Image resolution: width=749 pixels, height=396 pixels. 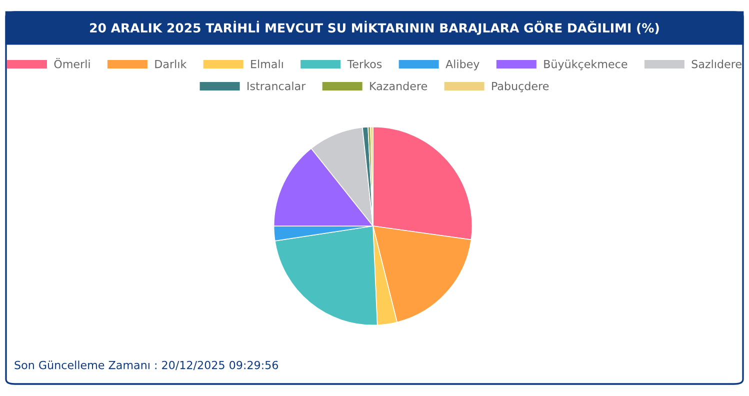 What do you see at coordinates (374, 27) in the screenshot?
I see `chart-title: 20 ARALIK 2025 TARİHLİ MEVCUT SU MİKTARININ BARAJLARA GÖRE DAĞILIMI (%)` at bounding box center [374, 27].